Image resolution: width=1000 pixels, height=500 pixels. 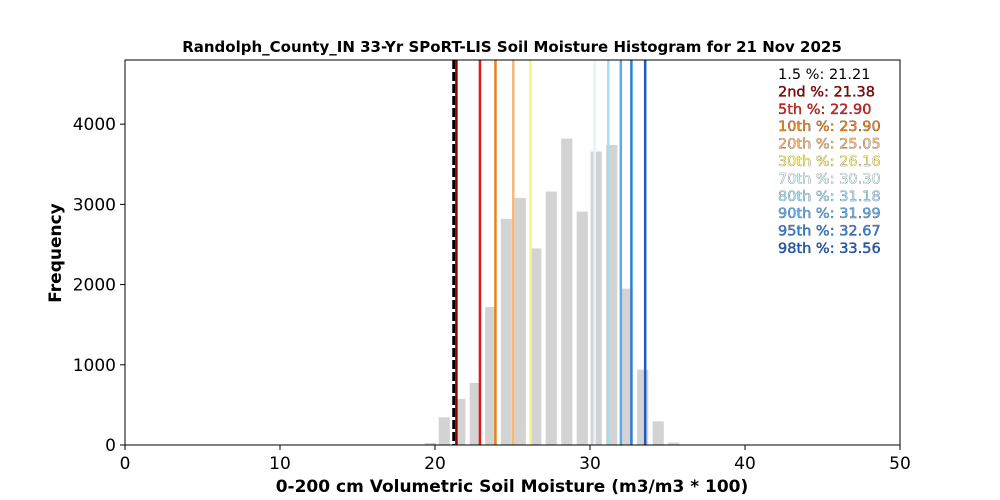 I want to click on y-axis-label: Frequency, so click(x=56, y=253).